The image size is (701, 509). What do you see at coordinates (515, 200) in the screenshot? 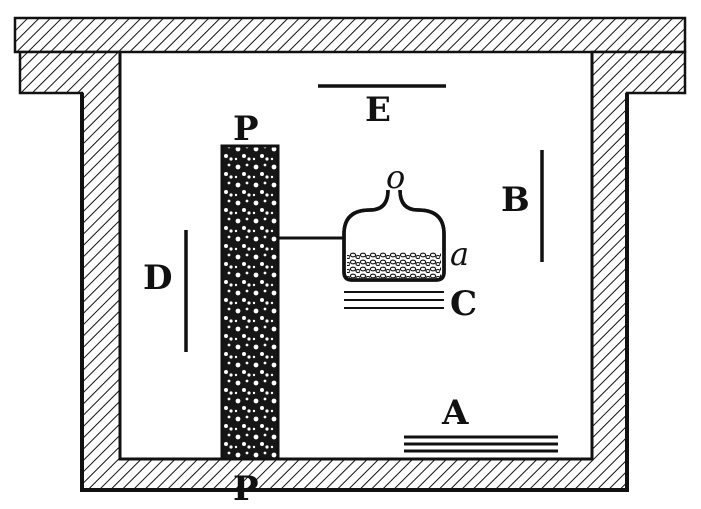
I see `label-b: B` at bounding box center [515, 200].